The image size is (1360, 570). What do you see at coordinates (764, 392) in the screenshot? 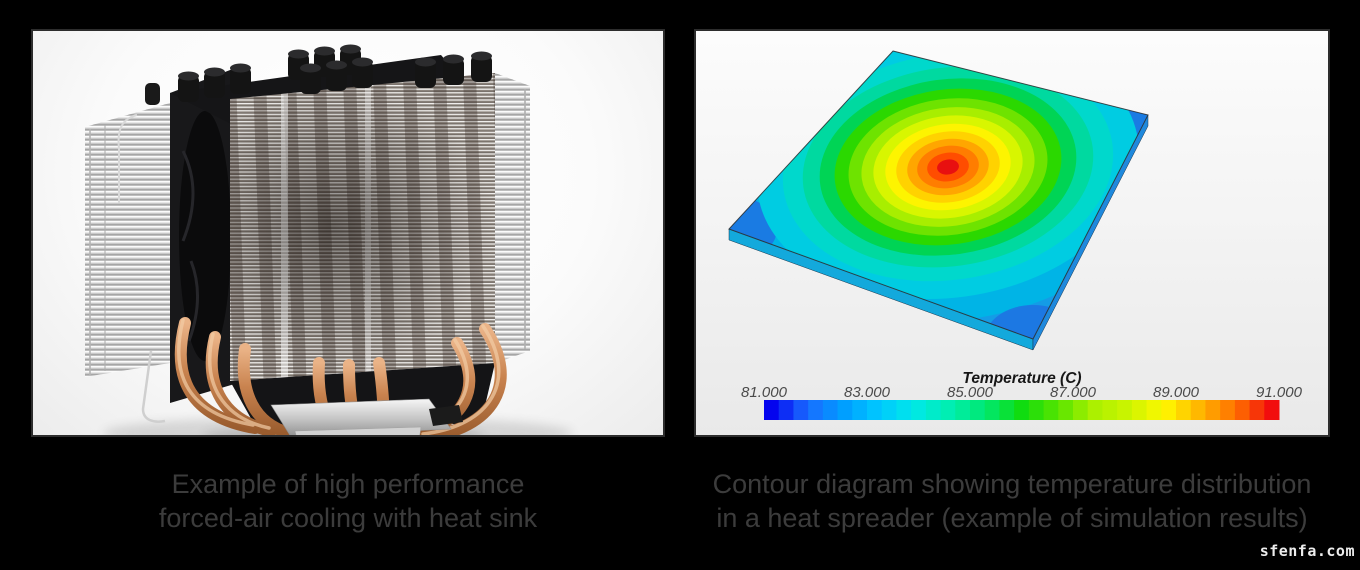
I see `colorbar-tick-label: 81.000` at bounding box center [764, 392].